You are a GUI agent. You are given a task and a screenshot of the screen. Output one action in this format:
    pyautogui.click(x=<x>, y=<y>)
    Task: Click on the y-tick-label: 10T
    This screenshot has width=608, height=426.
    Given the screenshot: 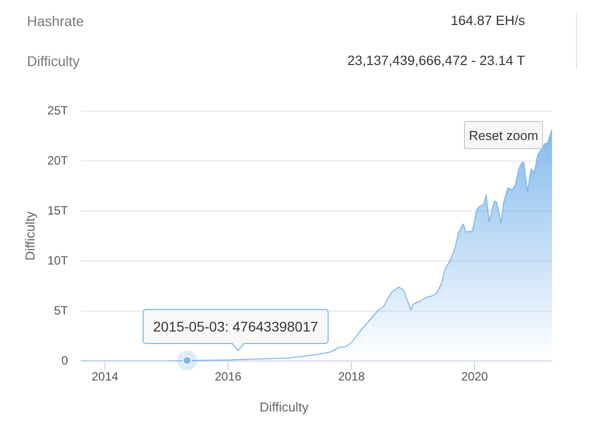 What is the action you would take?
    pyautogui.click(x=58, y=260)
    